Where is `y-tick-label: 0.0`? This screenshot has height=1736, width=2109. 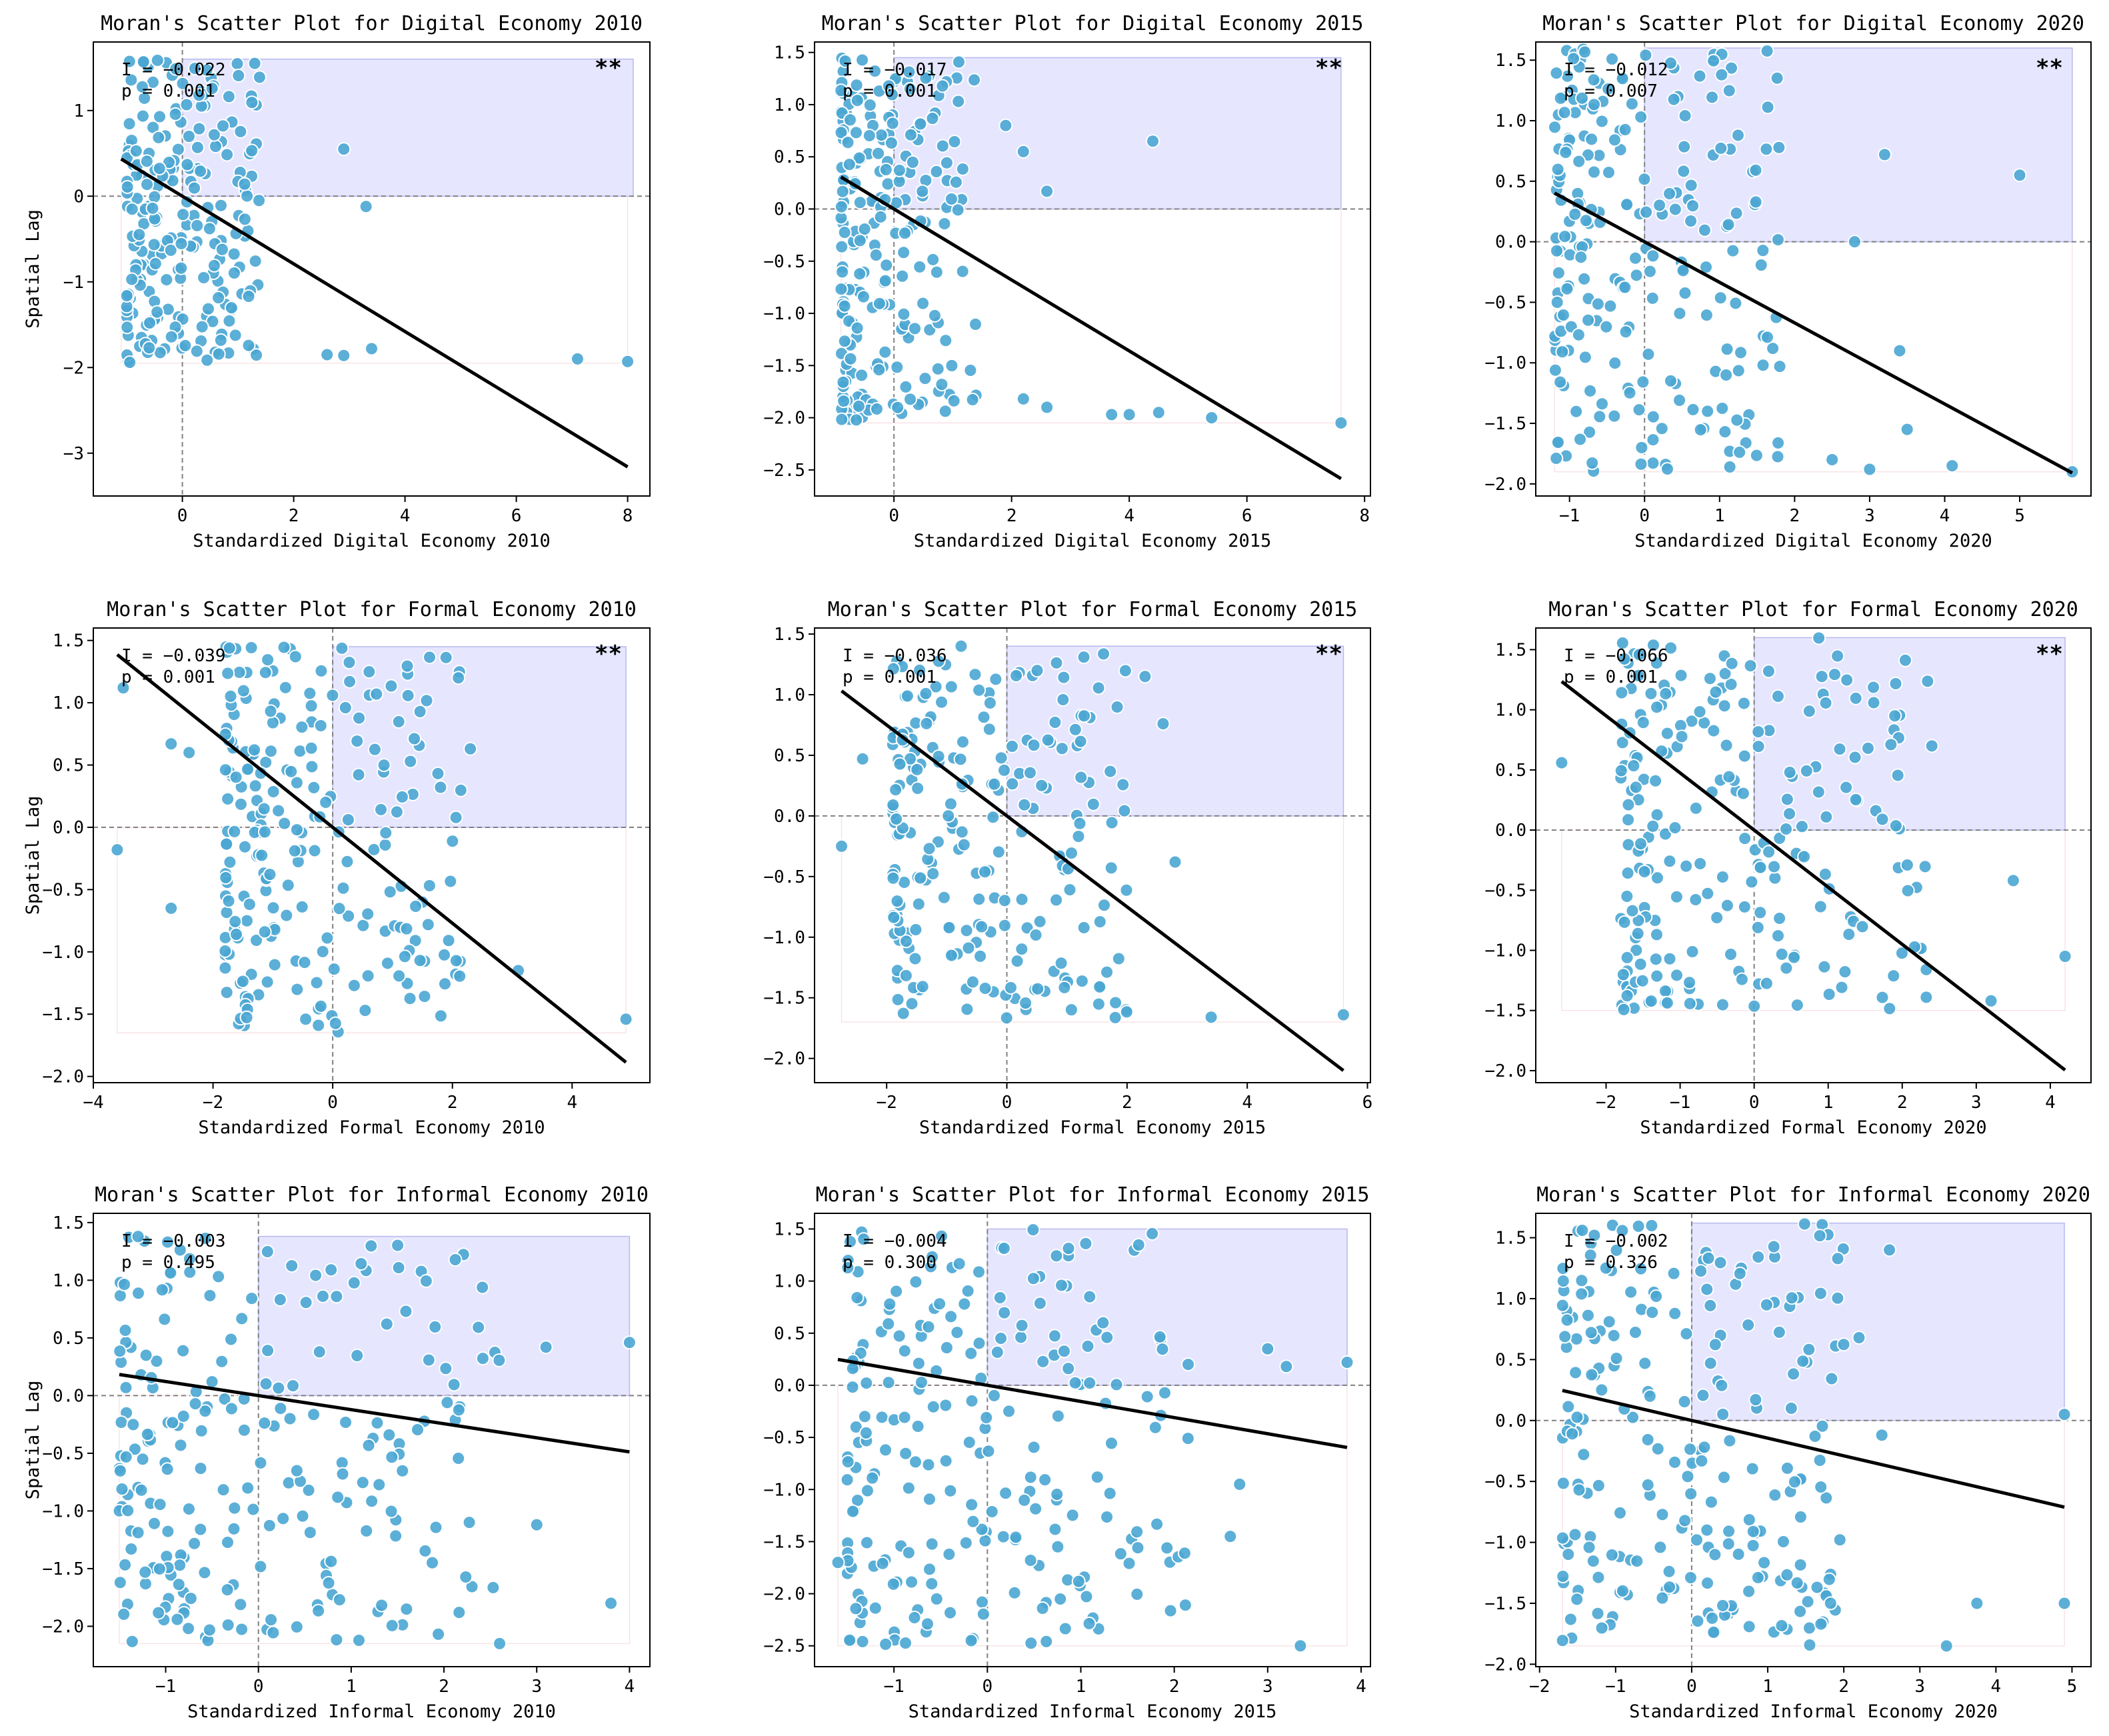 y-tick-label: 0.0 is located at coordinates (1510, 1421).